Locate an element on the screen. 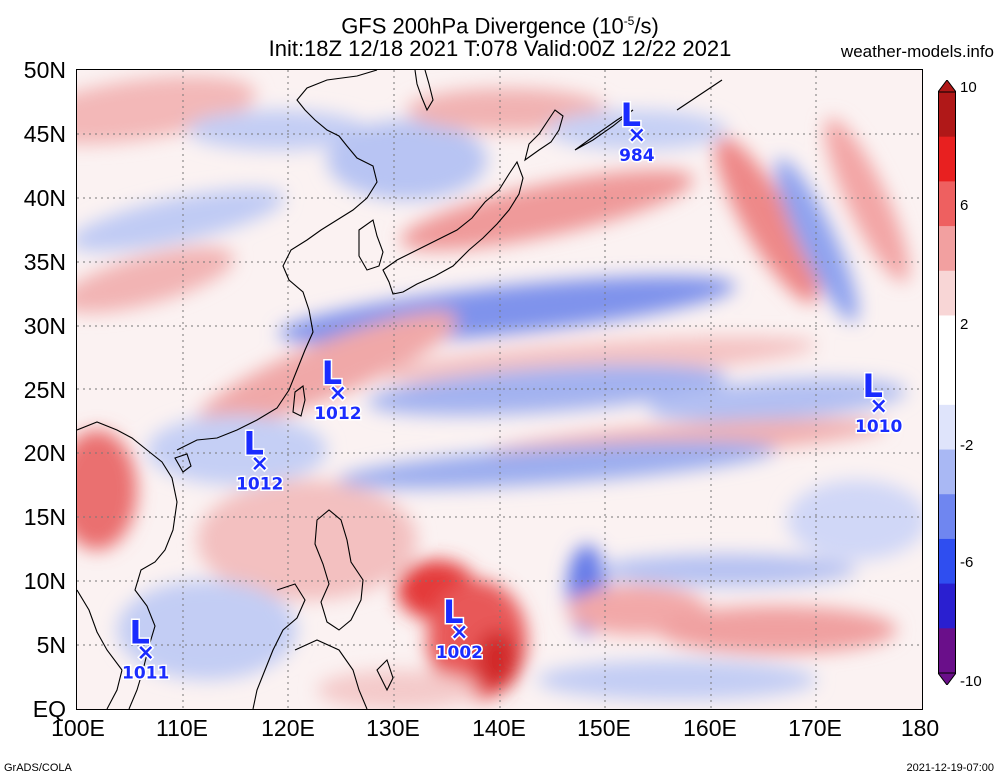  low-pressure-marker: L×1011 is located at coordinates (145, 648).